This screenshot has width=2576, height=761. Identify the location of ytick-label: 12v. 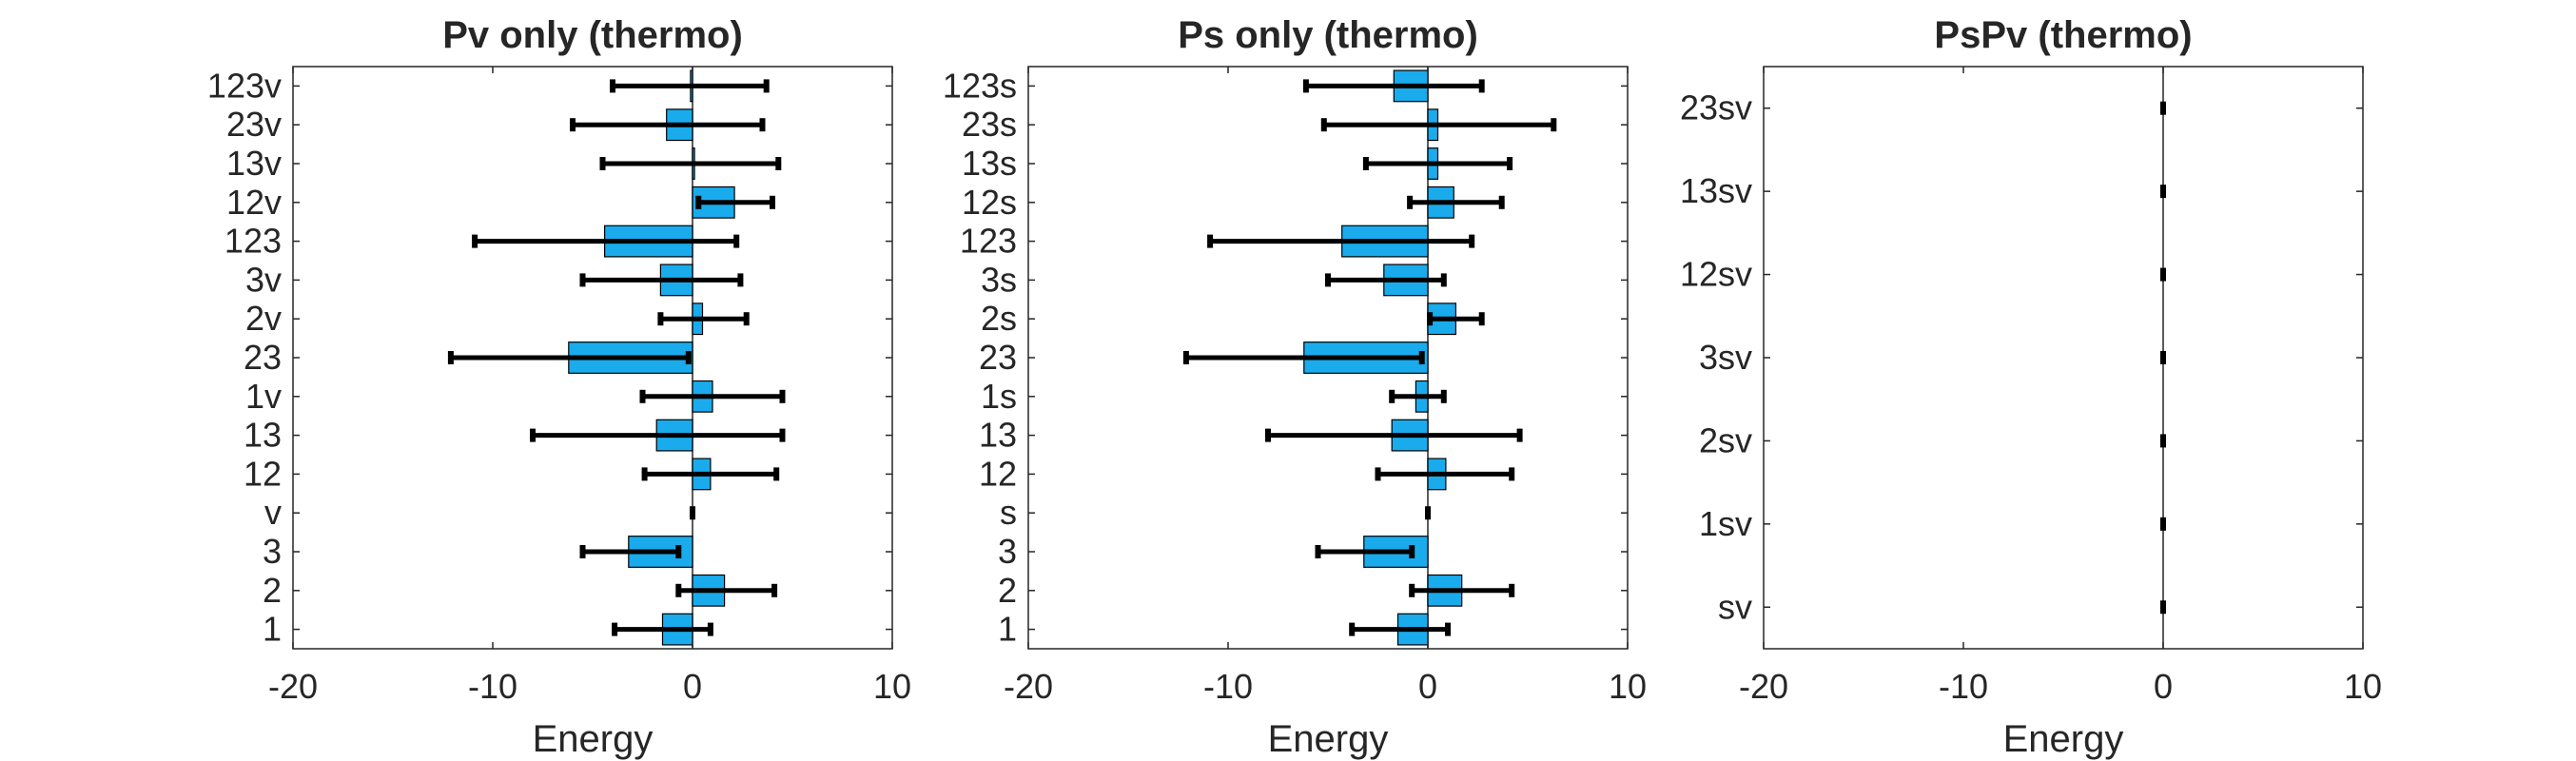
(254, 202).